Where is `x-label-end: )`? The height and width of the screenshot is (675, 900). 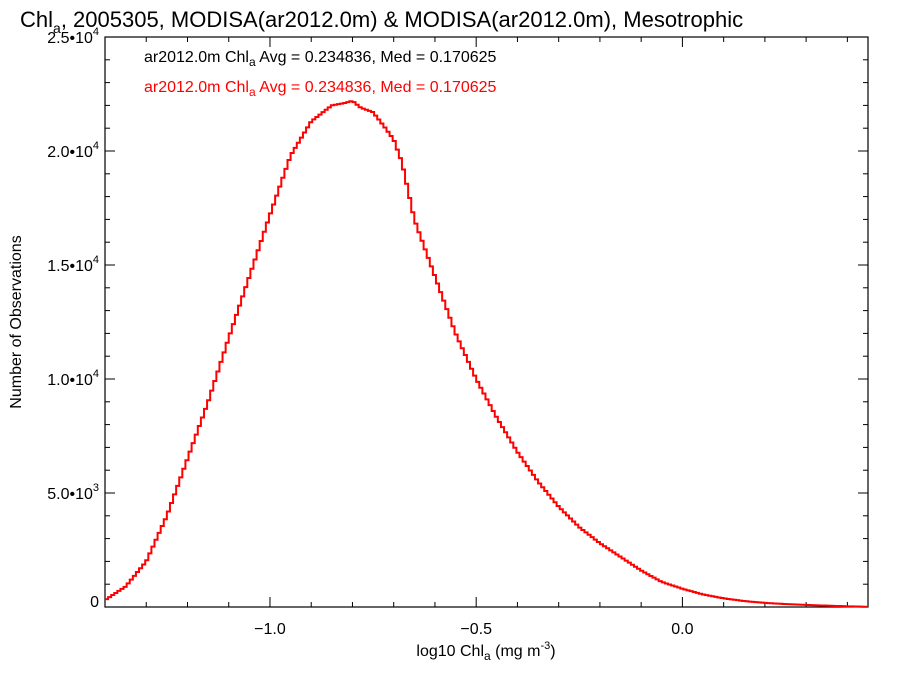
x-label-end: ) is located at coordinates (552, 651).